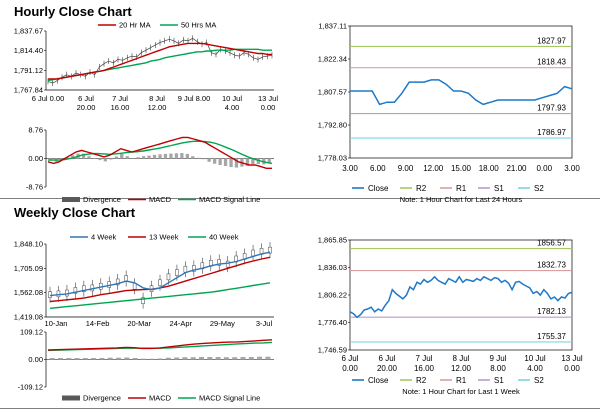  Describe the element at coordinates (28, 70) in the screenshot. I see `hourly-price-ytick-label: 1,791.12` at that location.